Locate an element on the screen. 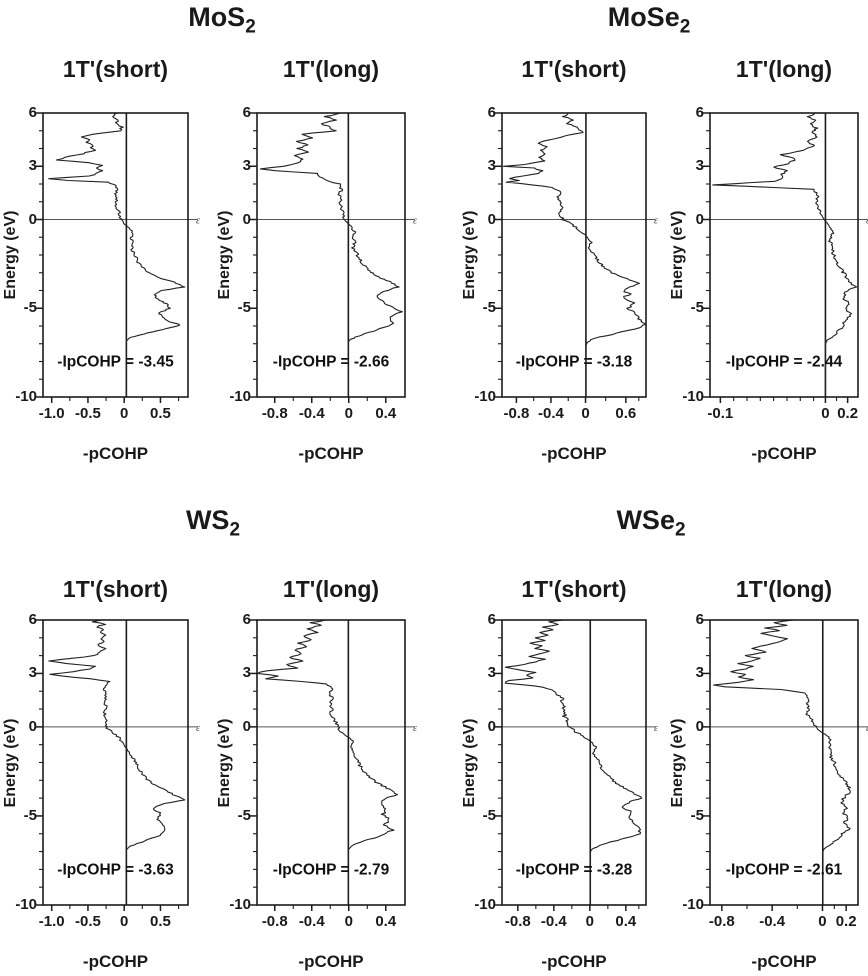  subplot-title-0: 1T'(short) is located at coordinates (115, 69).